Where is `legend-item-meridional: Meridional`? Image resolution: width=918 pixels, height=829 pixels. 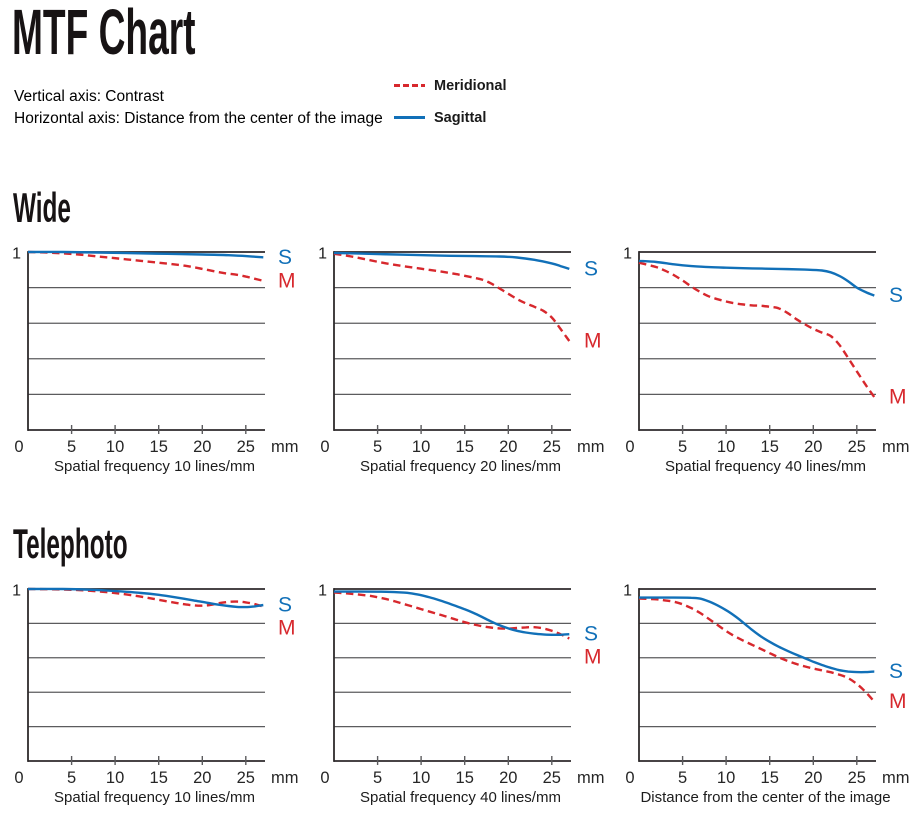 legend-item-meridional: Meridional is located at coordinates (450, 85).